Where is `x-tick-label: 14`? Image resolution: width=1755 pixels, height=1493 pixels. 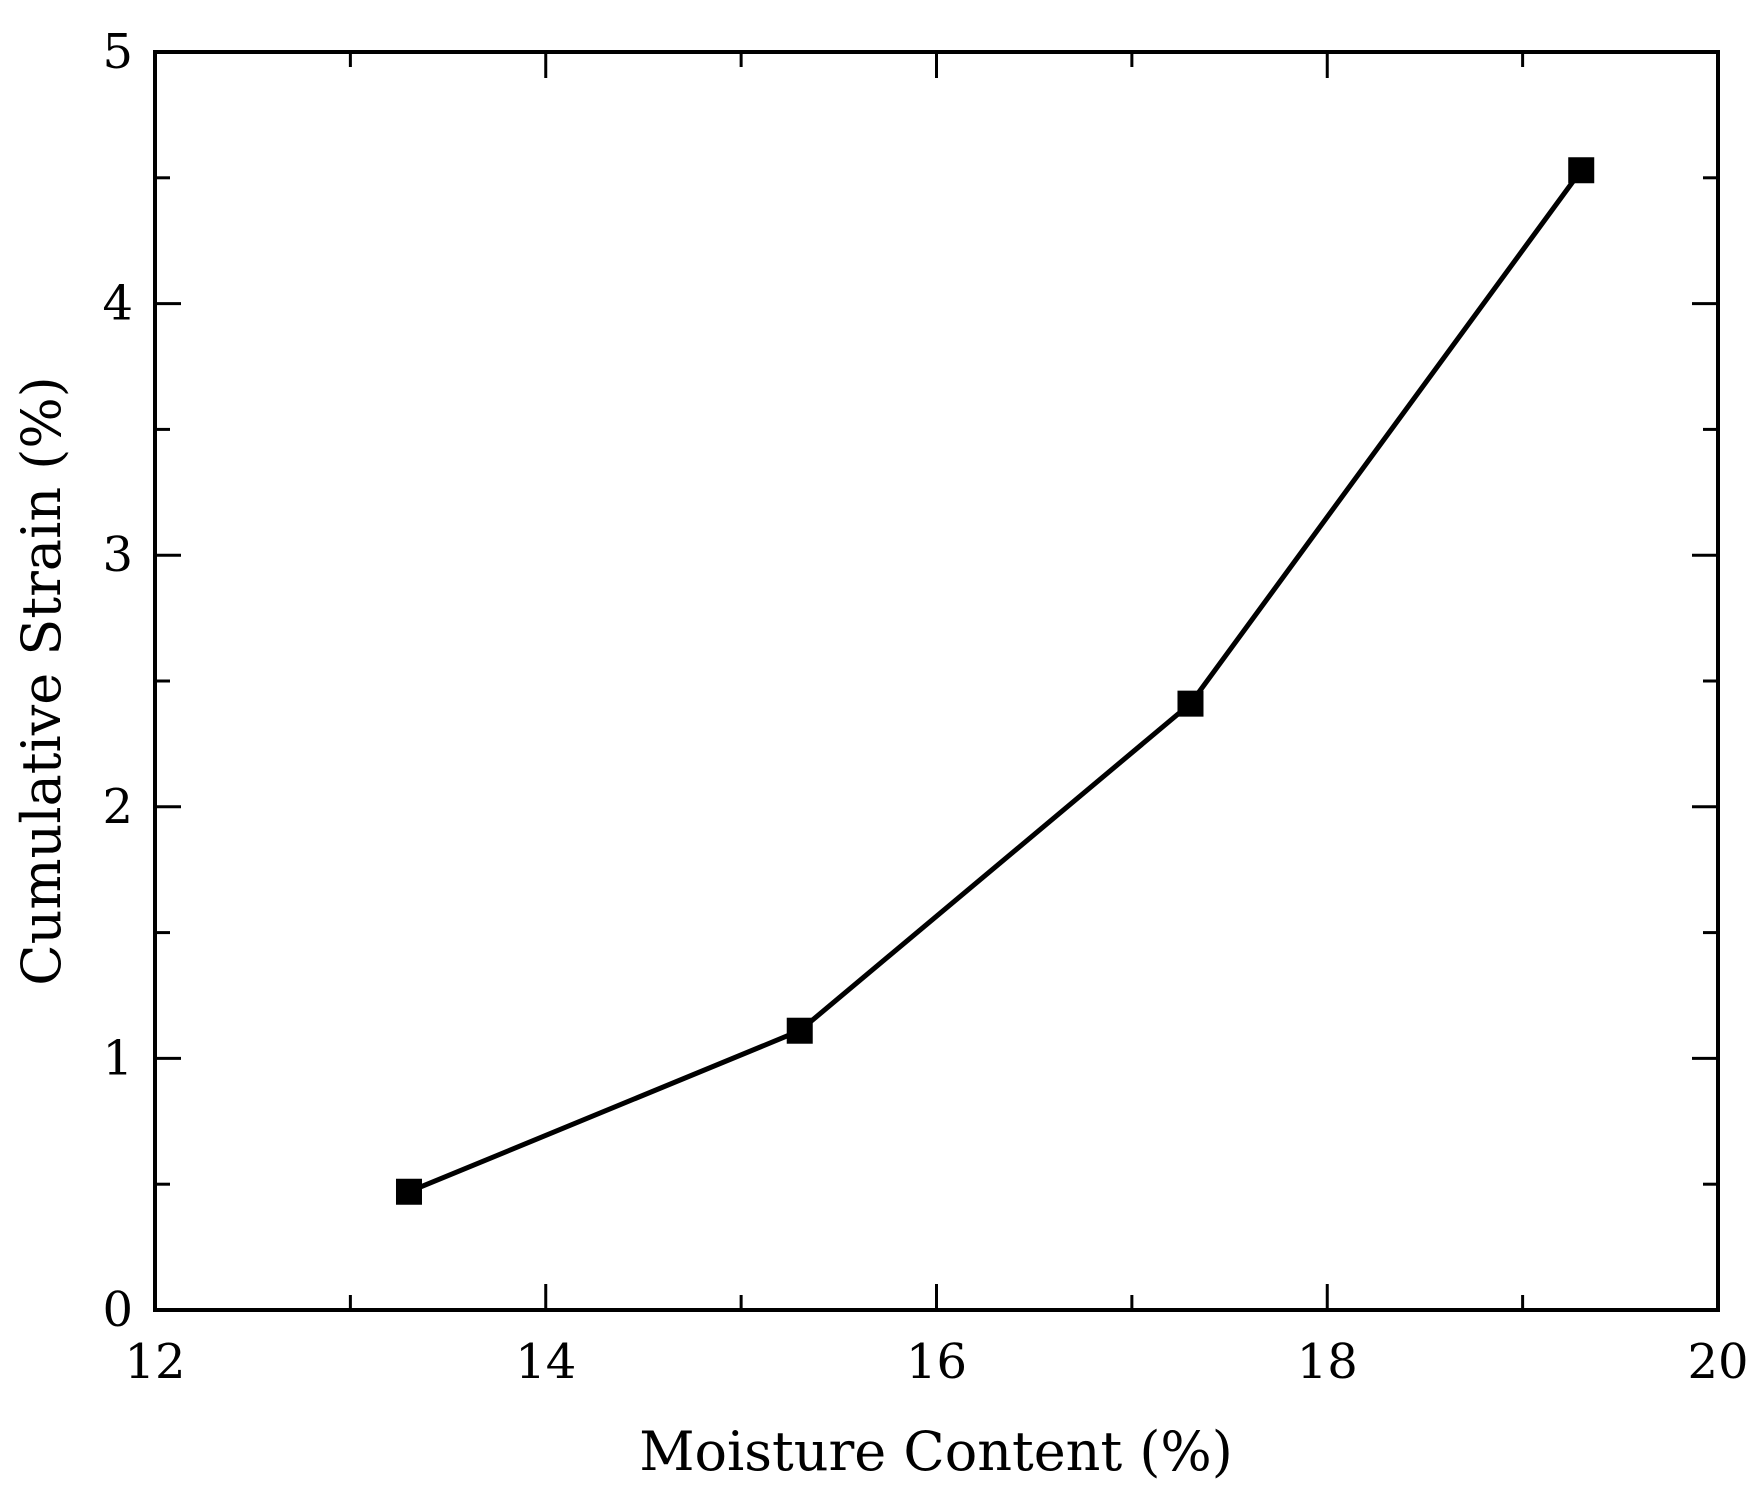 x-tick-label: 14 is located at coordinates (545, 1362).